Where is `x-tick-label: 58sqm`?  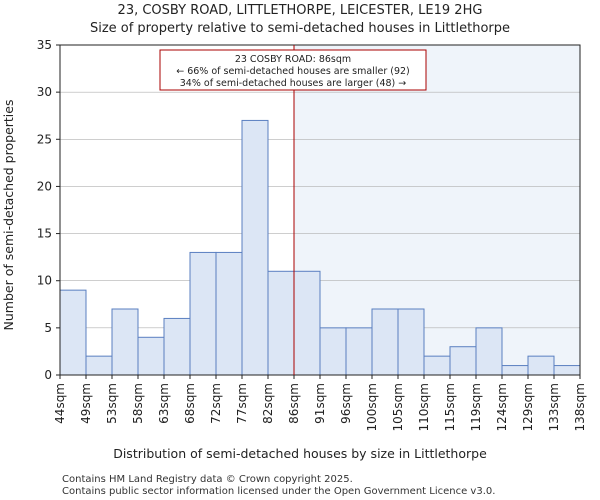
x-tick-label: 58sqm is located at coordinates (138, 403).